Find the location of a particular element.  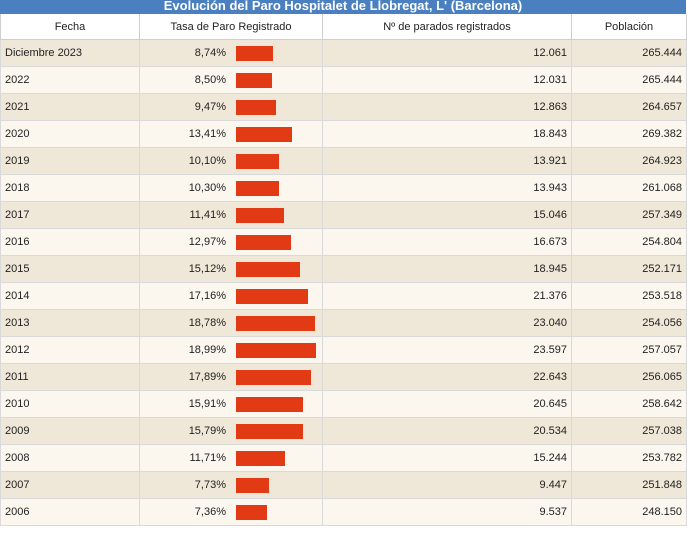

column-header-tasa: Tasa de Paro Registrado is located at coordinates (231, 27).